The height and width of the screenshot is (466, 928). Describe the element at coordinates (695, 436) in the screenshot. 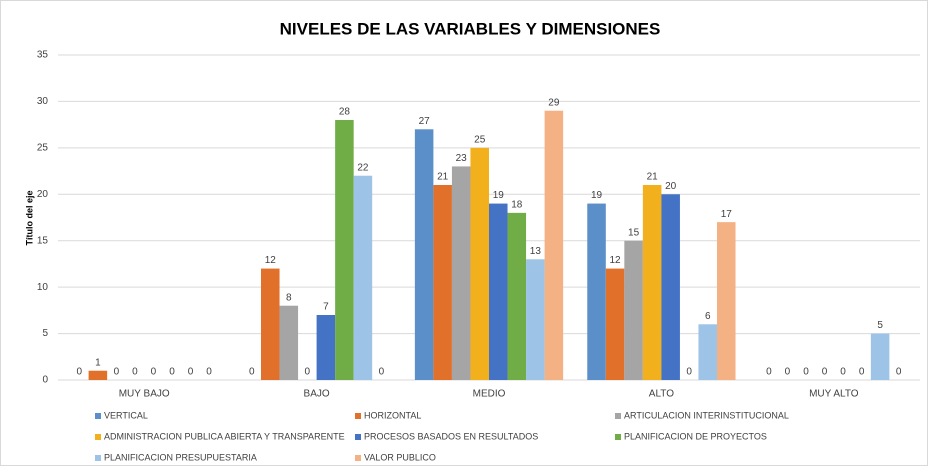

I see `legend-label: PLANIFICACION DE PROYECTOS` at that location.